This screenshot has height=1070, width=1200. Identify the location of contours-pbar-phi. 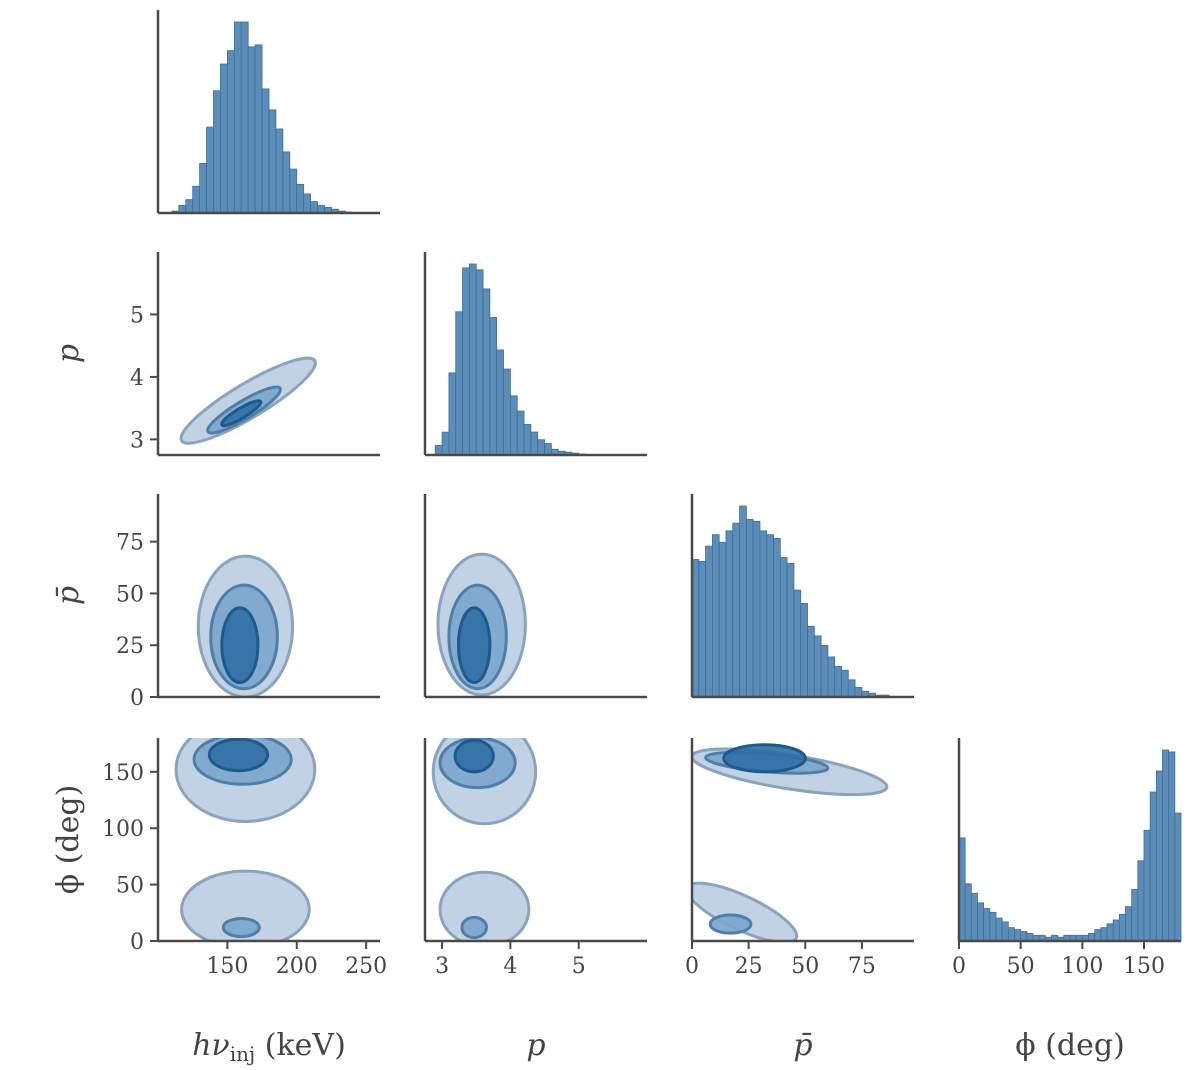
(790, 842).